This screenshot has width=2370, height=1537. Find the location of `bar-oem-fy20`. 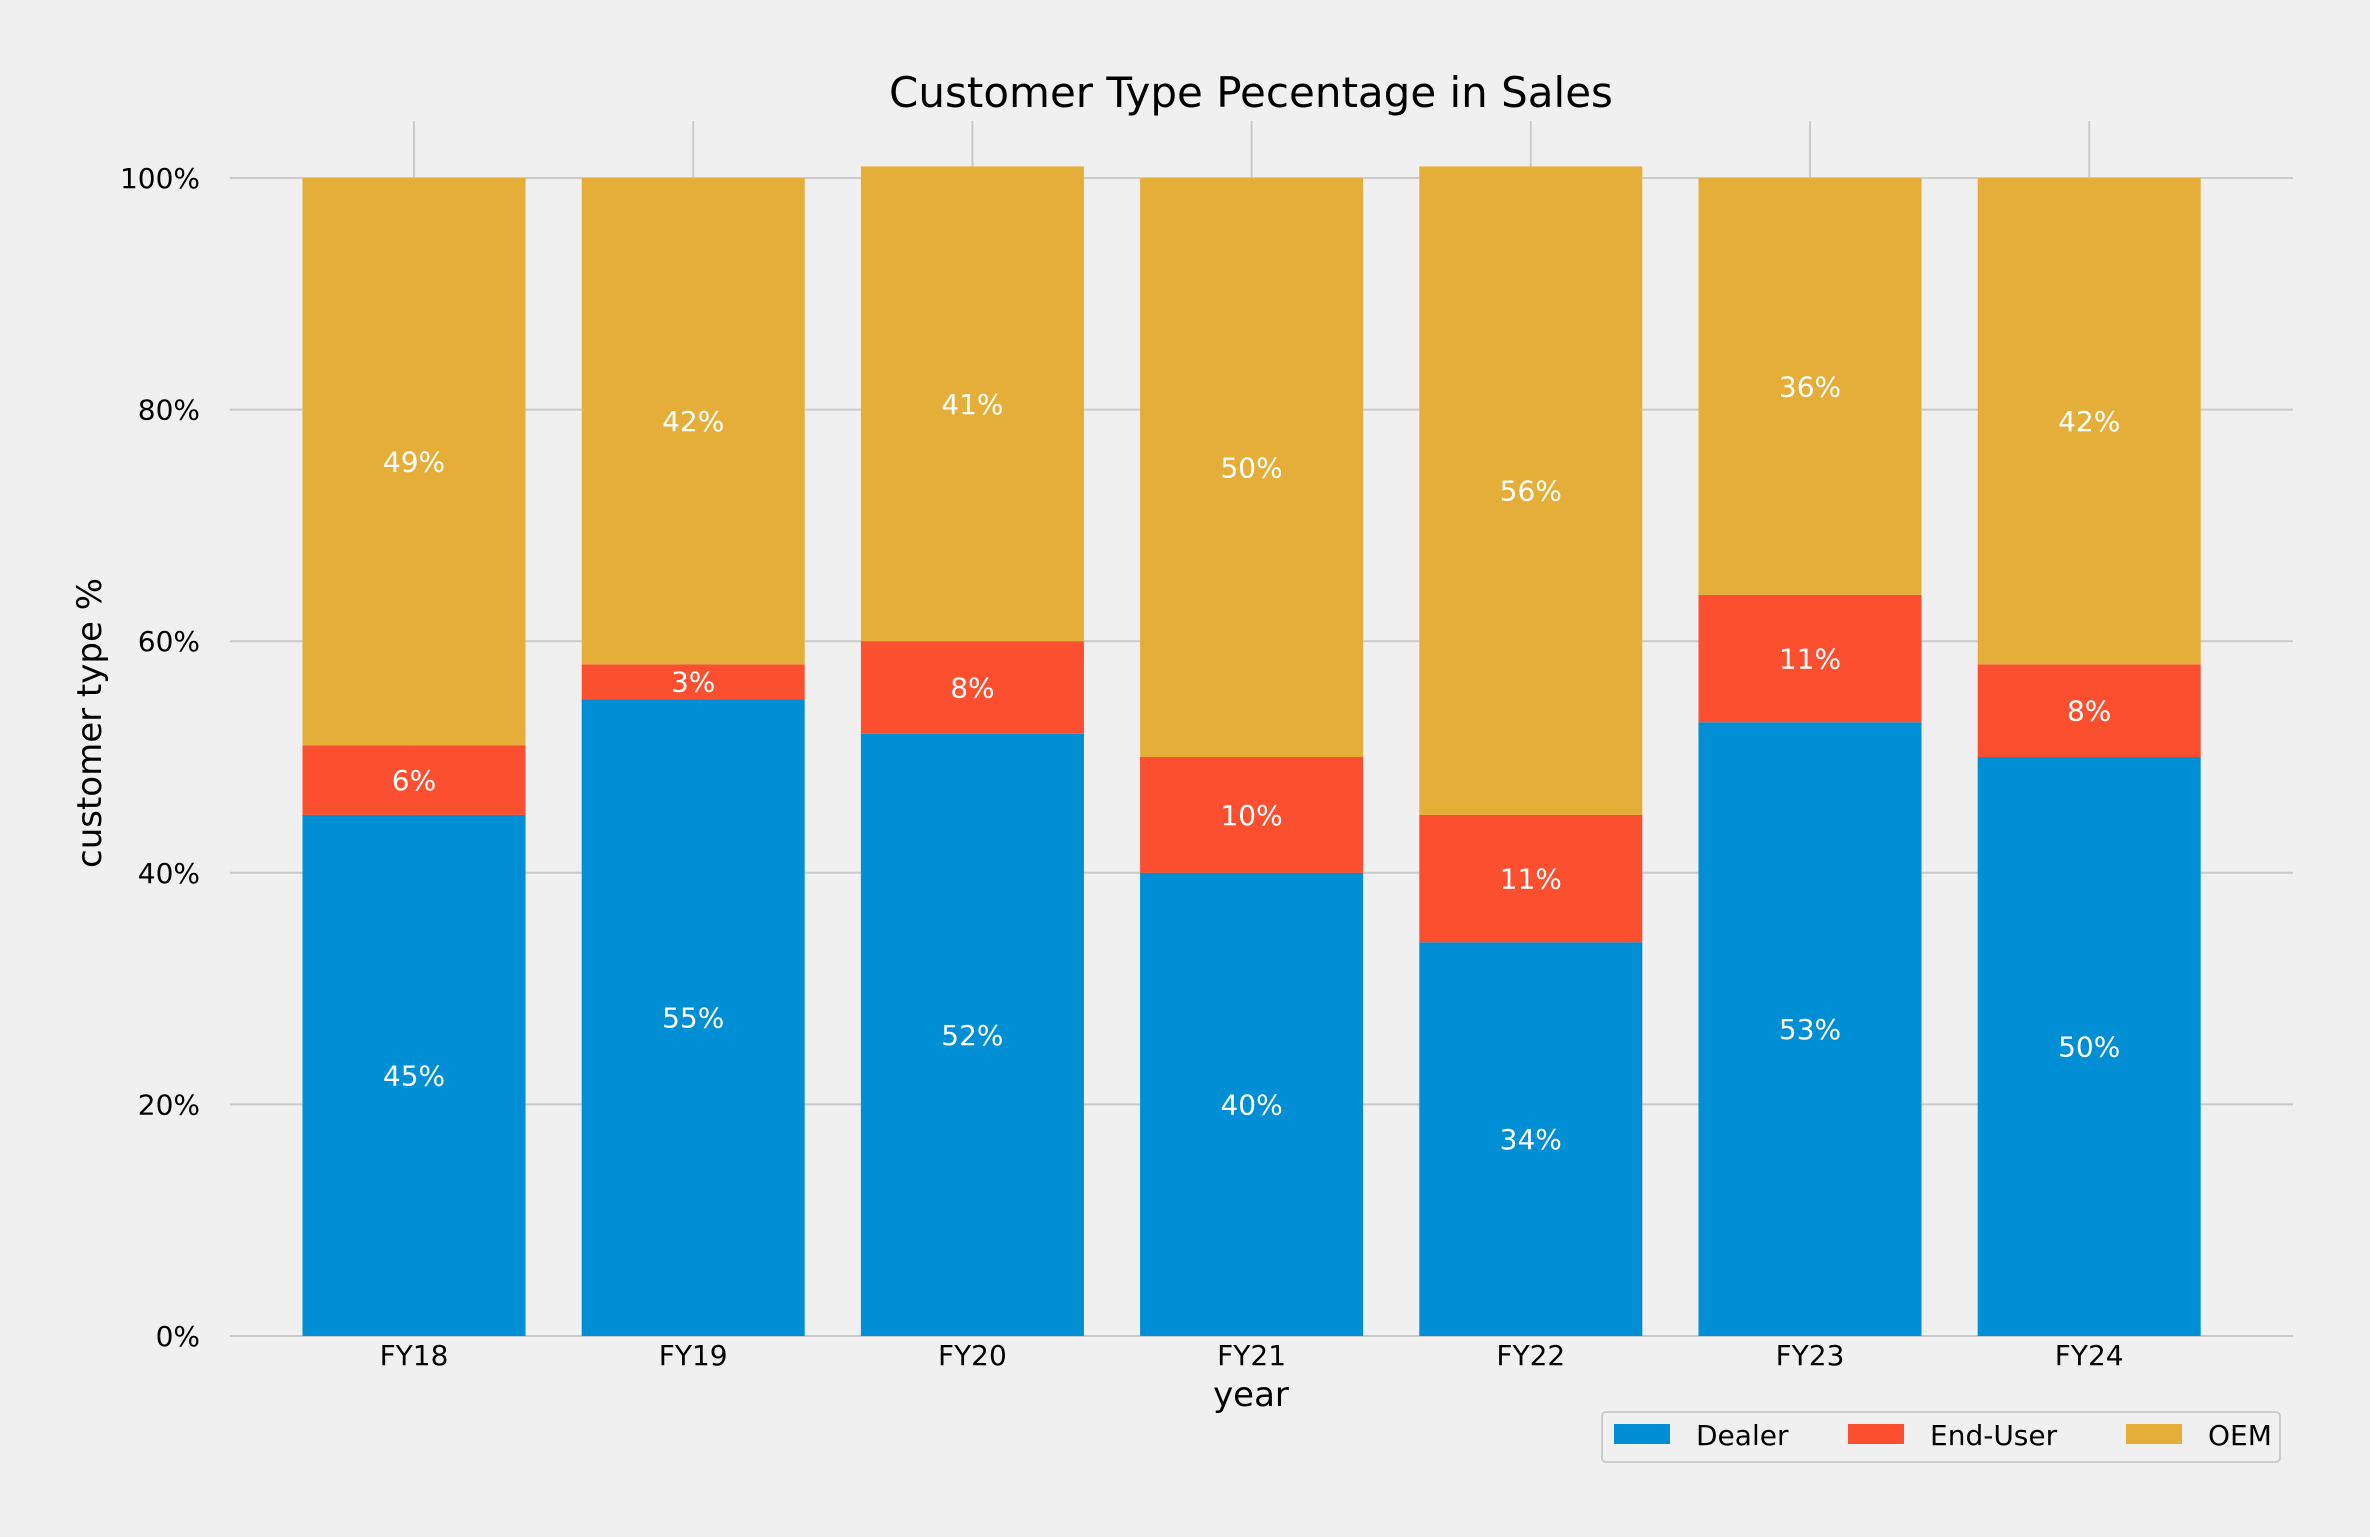

bar-oem-fy20 is located at coordinates (972, 404).